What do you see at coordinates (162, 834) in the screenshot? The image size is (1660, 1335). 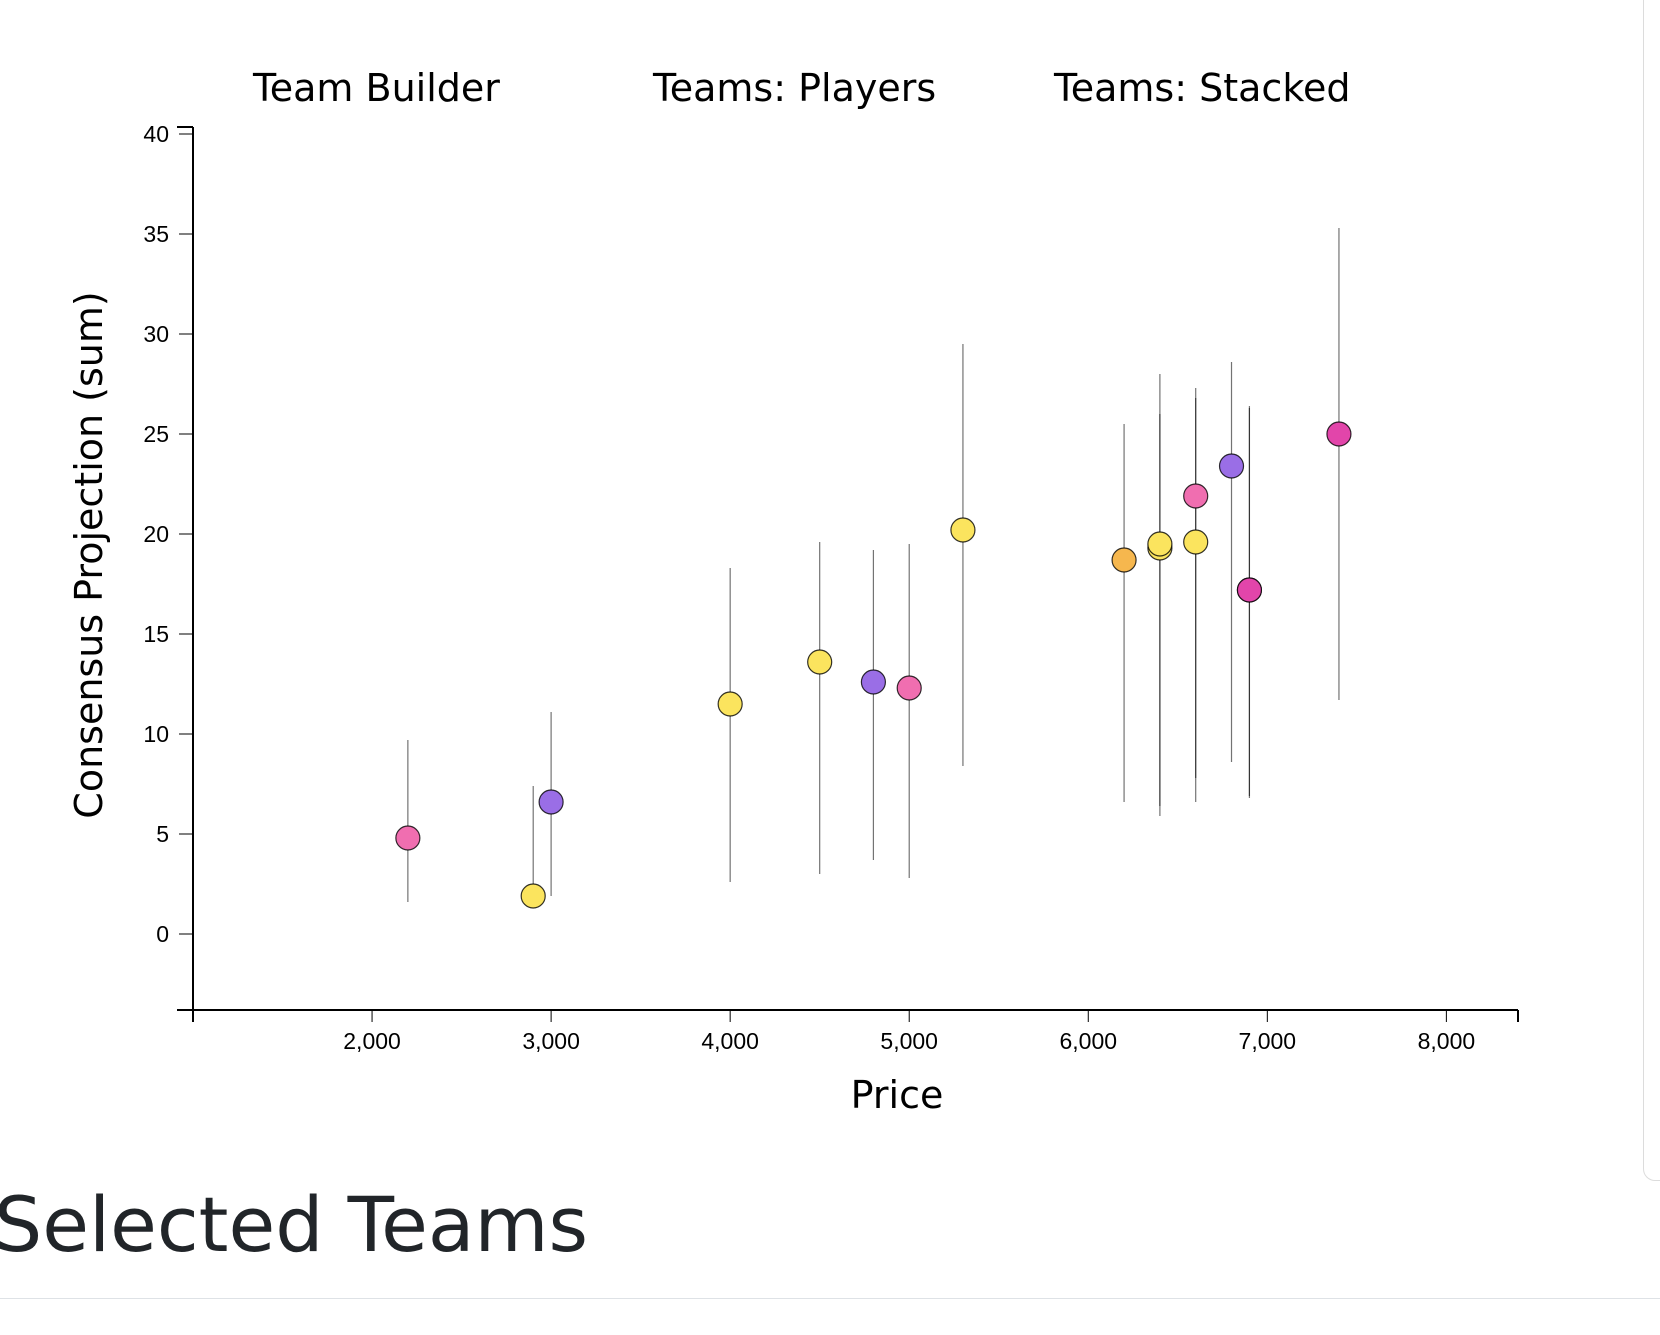 I see `y-tick-label: 5` at bounding box center [162, 834].